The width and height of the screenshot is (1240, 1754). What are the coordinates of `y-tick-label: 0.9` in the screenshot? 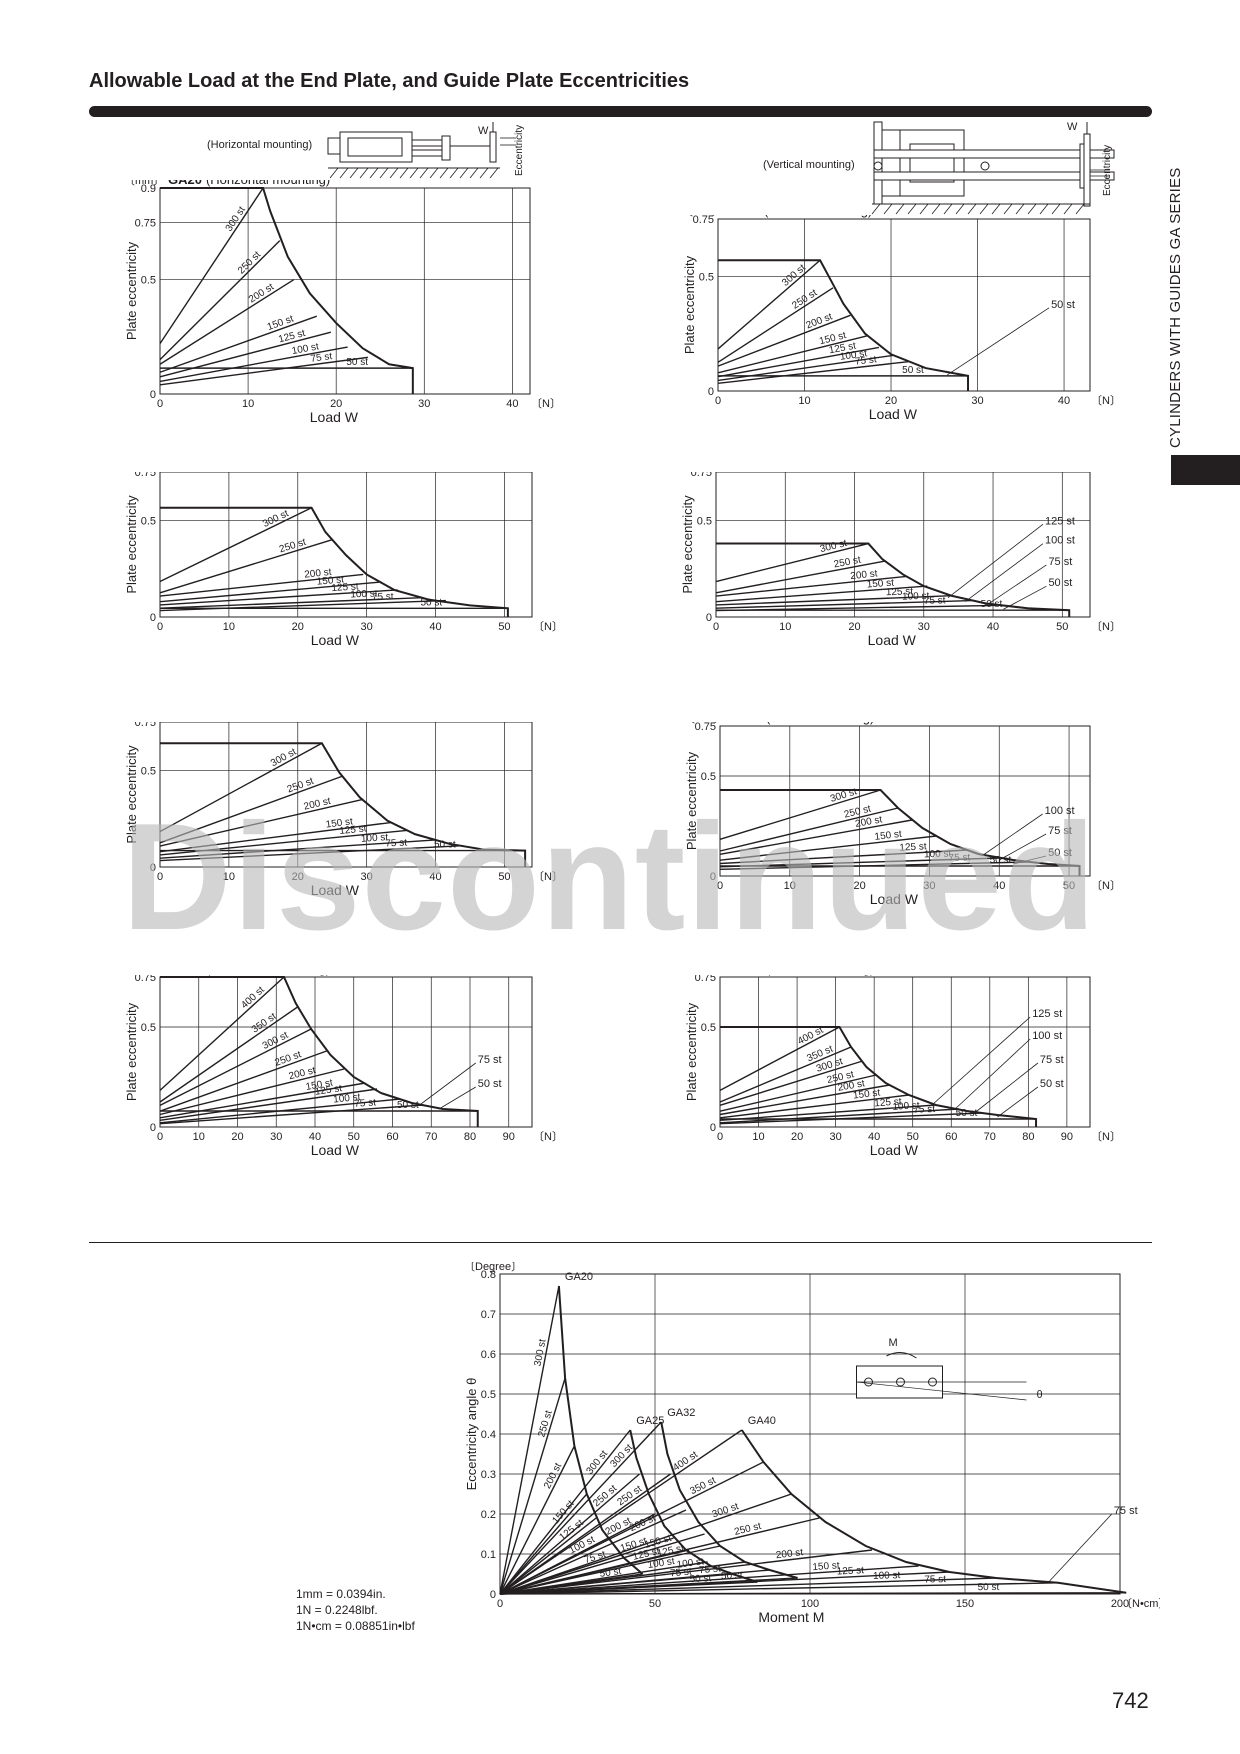 It's located at (148, 189).